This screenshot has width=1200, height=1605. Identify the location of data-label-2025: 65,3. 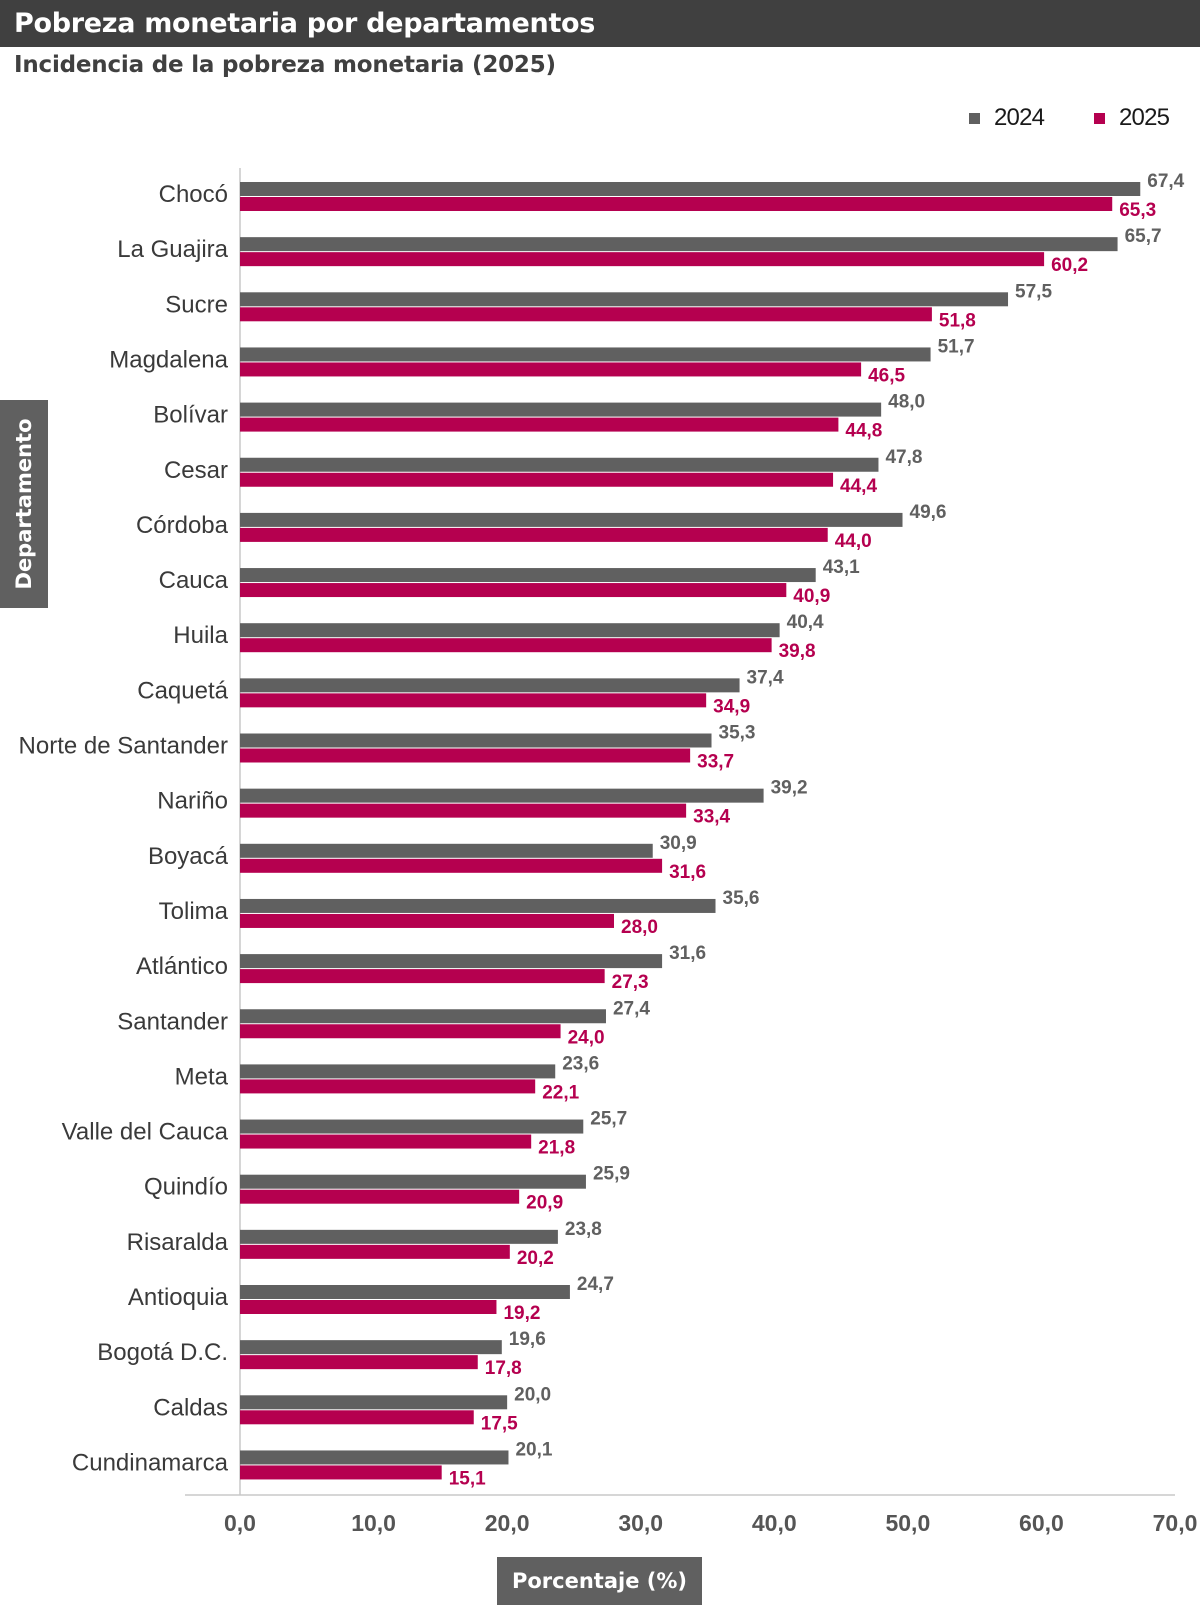
(1137, 210).